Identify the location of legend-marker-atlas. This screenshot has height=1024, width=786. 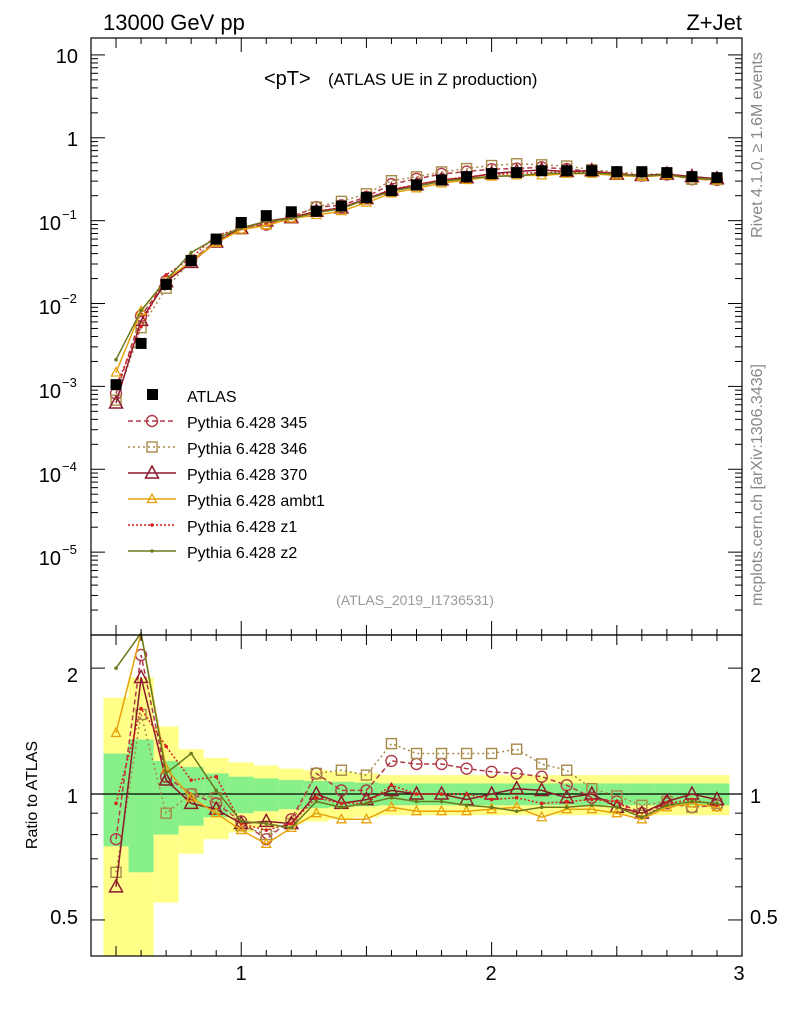
(152, 394).